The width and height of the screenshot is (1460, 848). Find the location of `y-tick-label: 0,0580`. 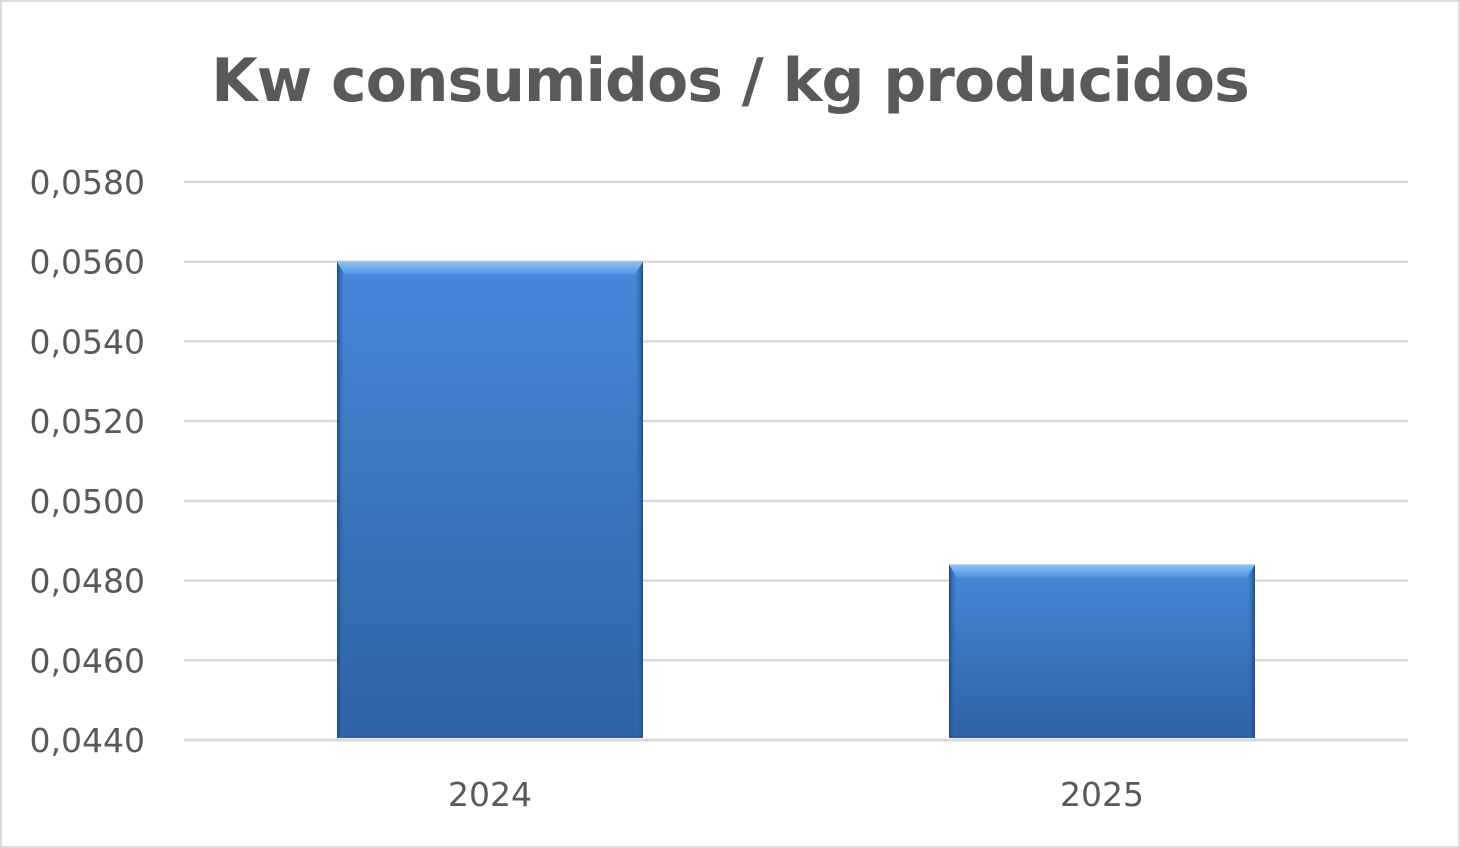

y-tick-label: 0,0580 is located at coordinates (87, 182).